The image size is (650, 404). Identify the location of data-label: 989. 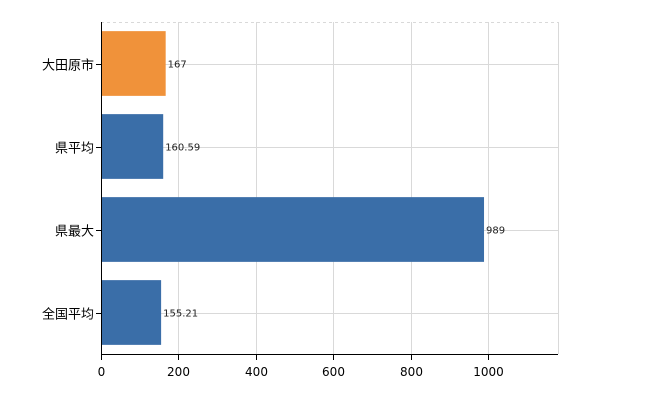
(495, 231).